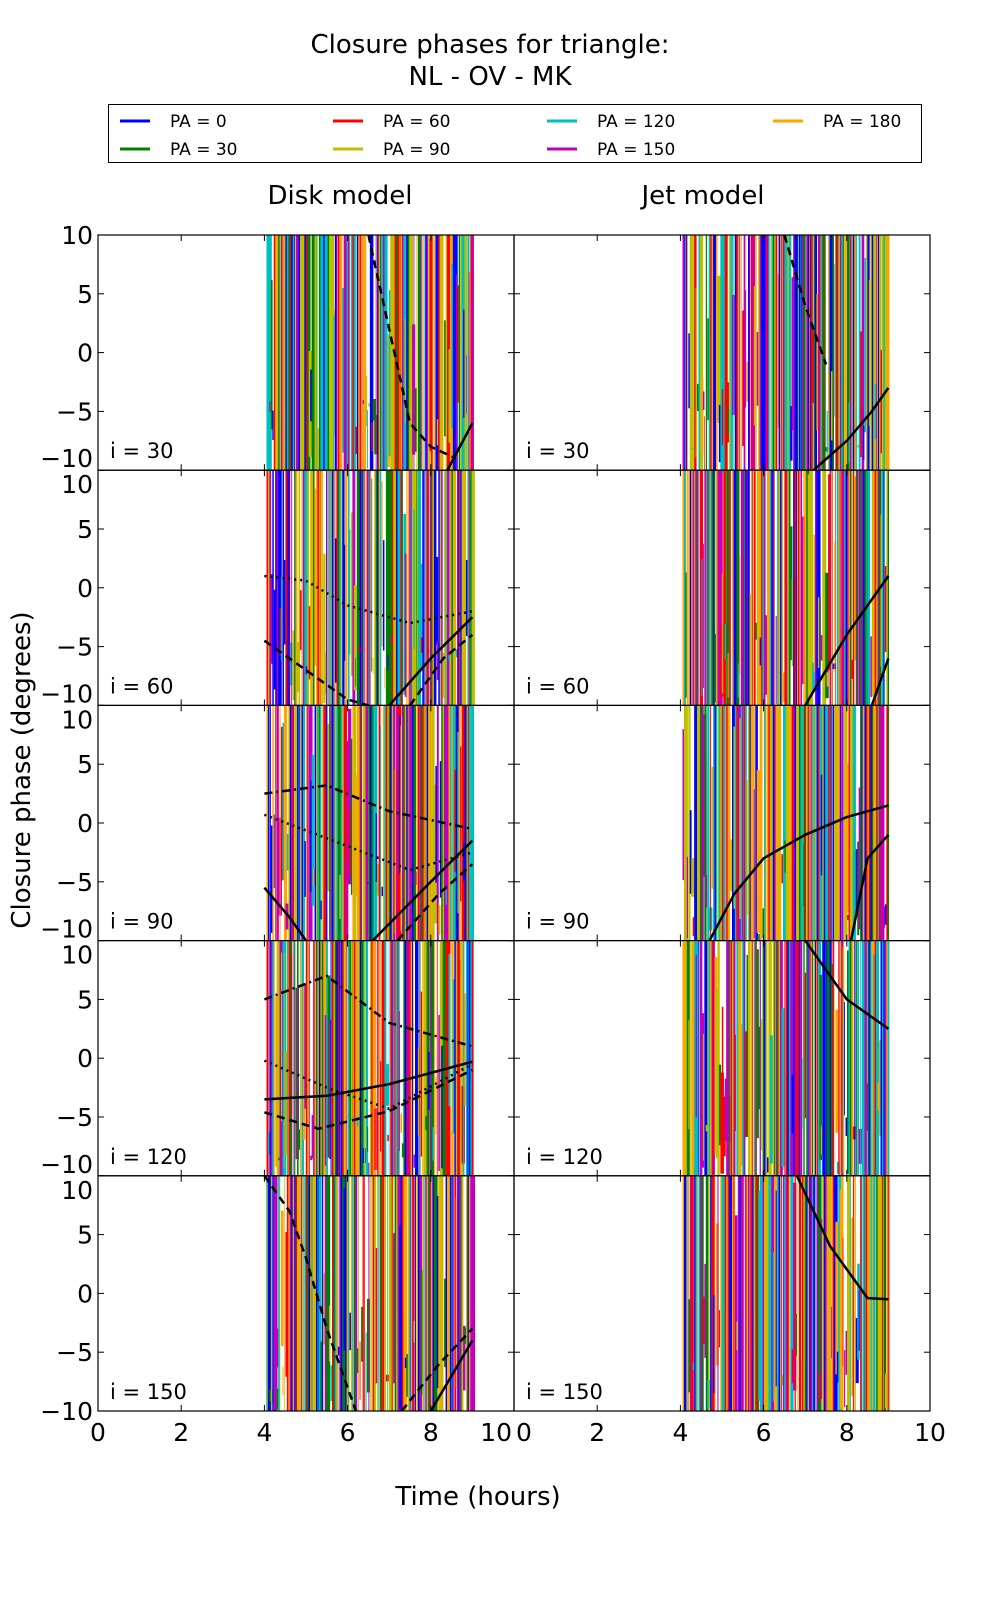 The image size is (1000, 1600). I want to click on inclination-label: i = 90, so click(558, 922).